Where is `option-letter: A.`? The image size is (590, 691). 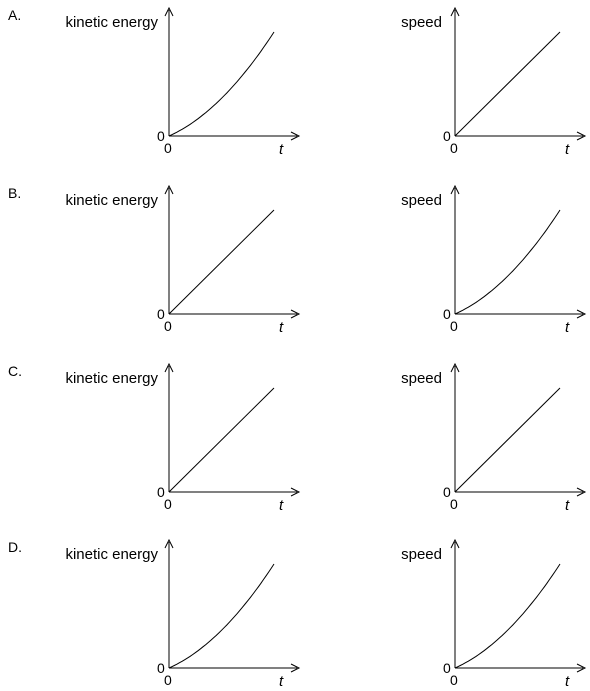
option-letter: A. is located at coordinates (14, 15).